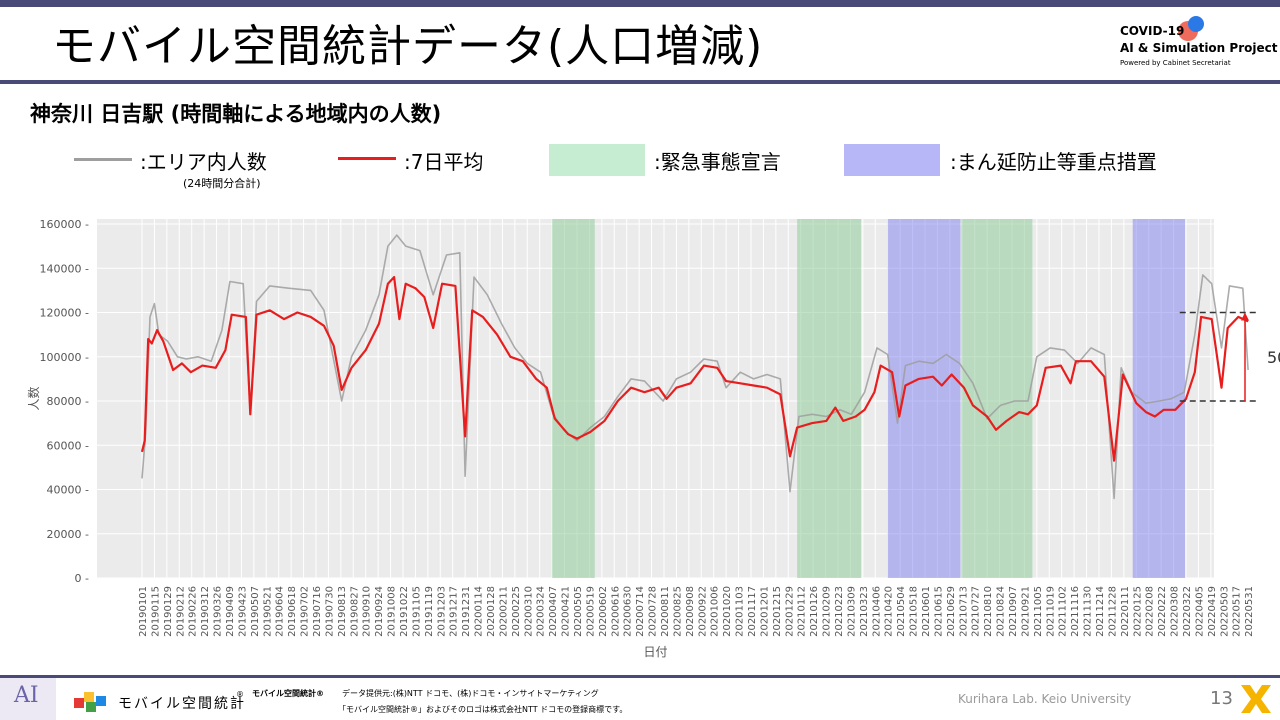 The height and width of the screenshot is (720, 1280). Describe the element at coordinates (1045, 699) in the screenshot. I see `footer-lab-name: Kurihara Lab. Keio University` at that location.